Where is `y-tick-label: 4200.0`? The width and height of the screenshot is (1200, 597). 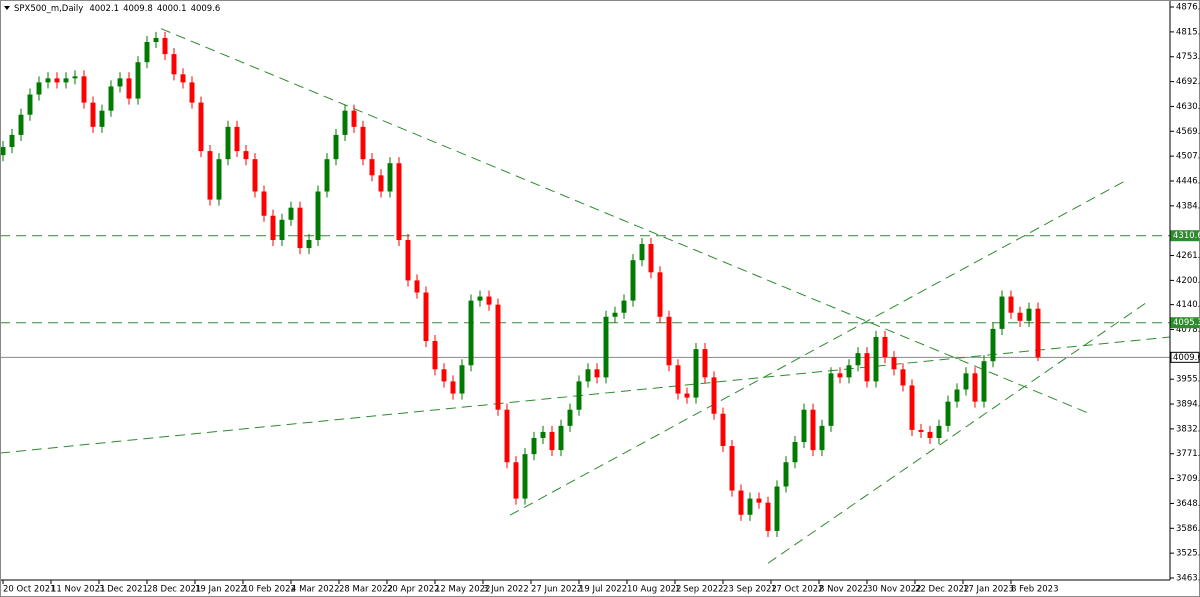
y-tick-label: 4200.0 is located at coordinates (1188, 281).